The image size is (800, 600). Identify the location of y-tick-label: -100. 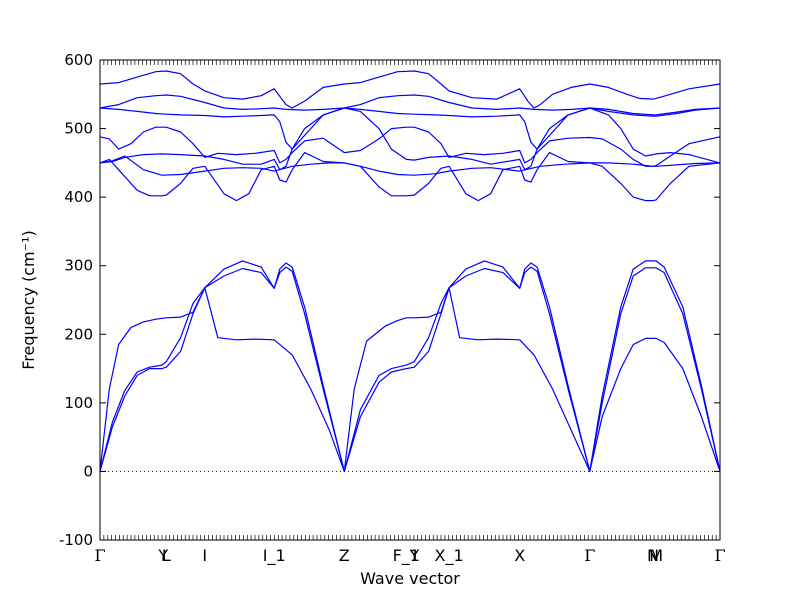
(76, 540).